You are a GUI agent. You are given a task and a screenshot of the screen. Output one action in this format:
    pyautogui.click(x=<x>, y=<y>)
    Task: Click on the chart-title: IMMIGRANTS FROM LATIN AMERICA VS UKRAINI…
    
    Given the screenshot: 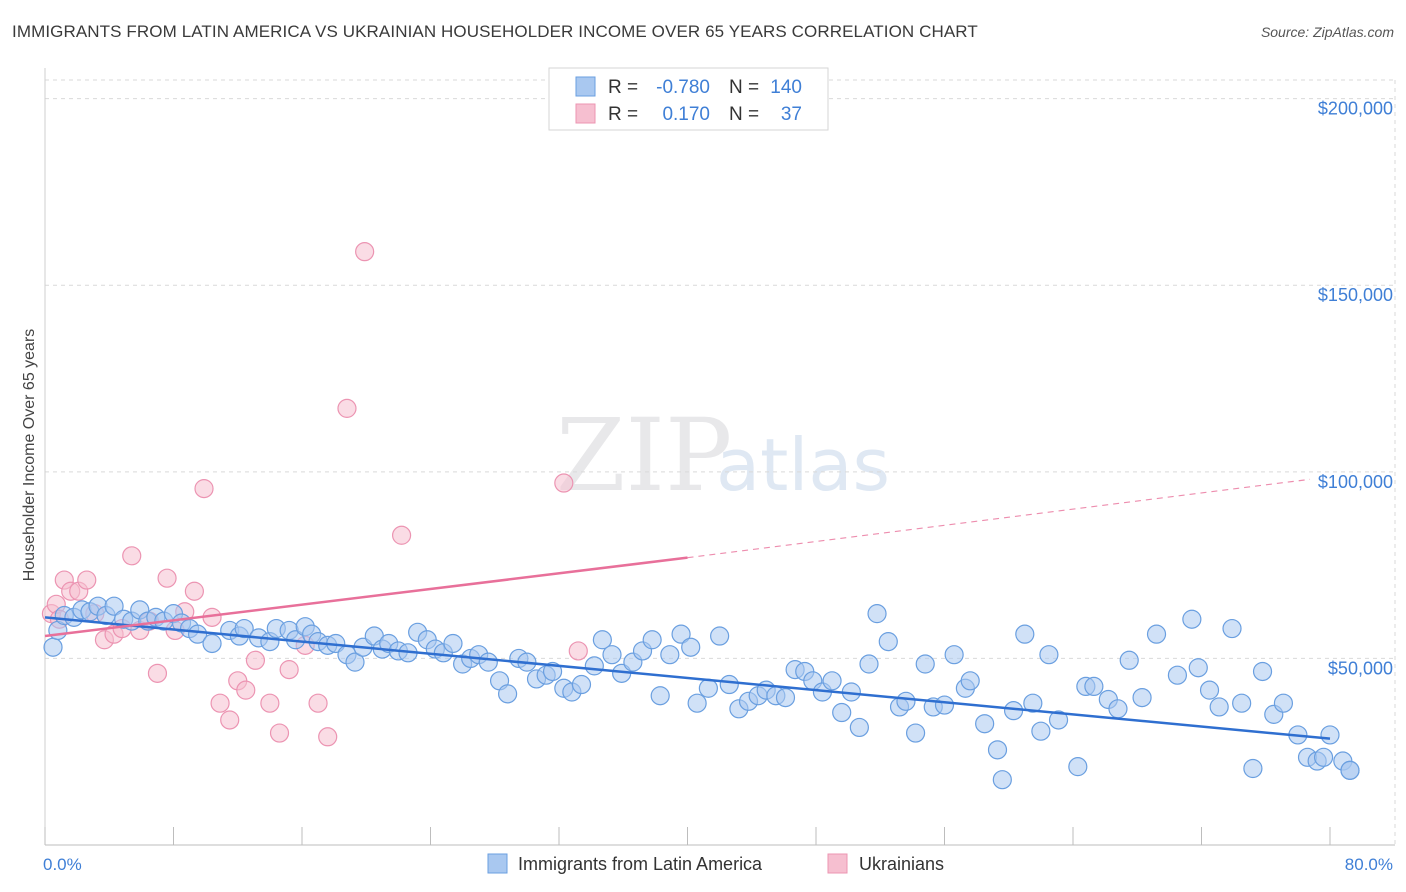 What is the action you would take?
    pyautogui.click(x=495, y=31)
    